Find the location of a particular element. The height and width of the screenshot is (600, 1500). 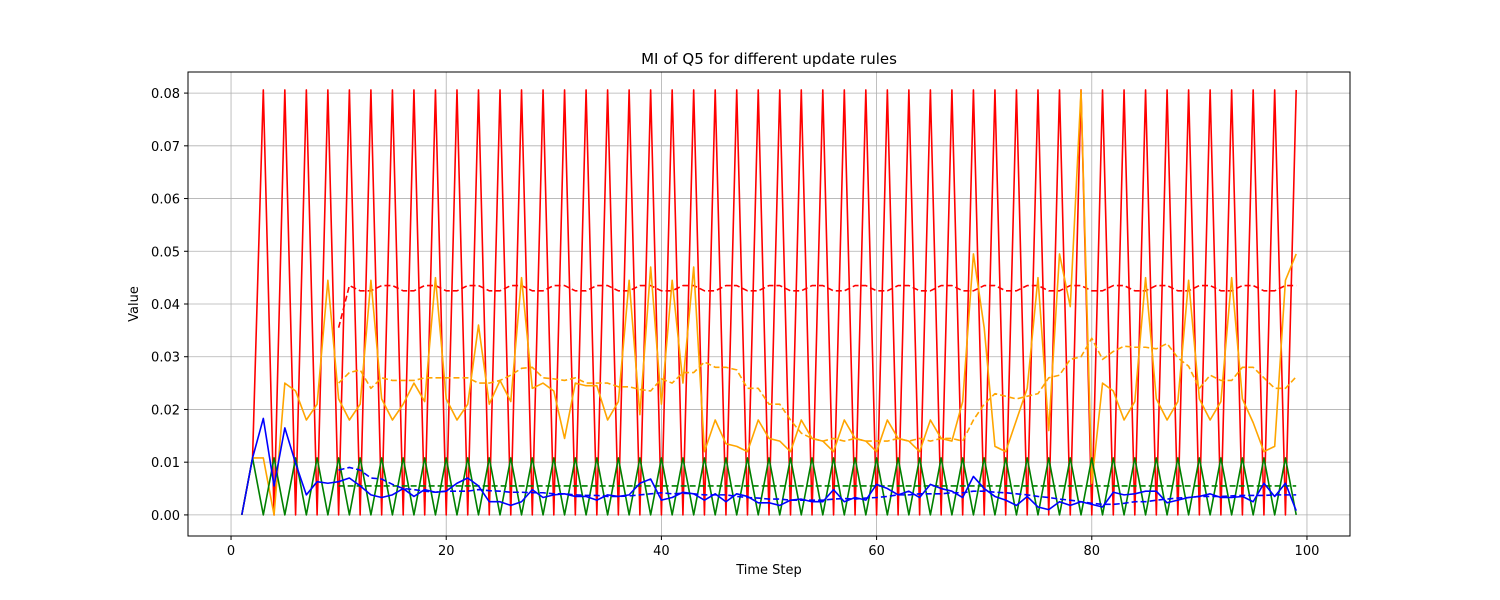

series-line-7-solid is located at coordinates (769, 466).